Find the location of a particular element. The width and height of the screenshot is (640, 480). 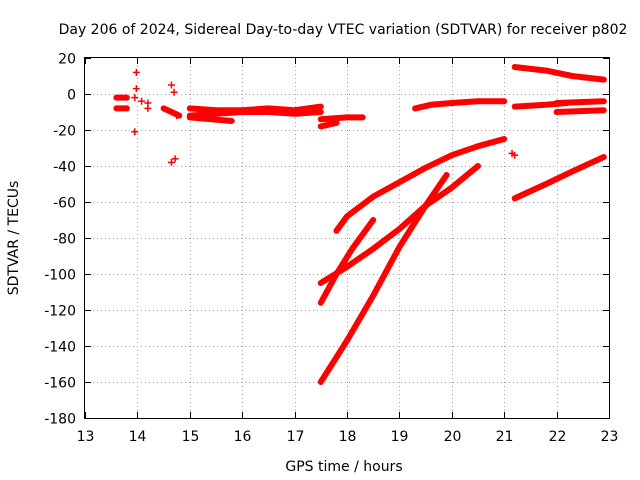

data-points is located at coordinates (325, 117).